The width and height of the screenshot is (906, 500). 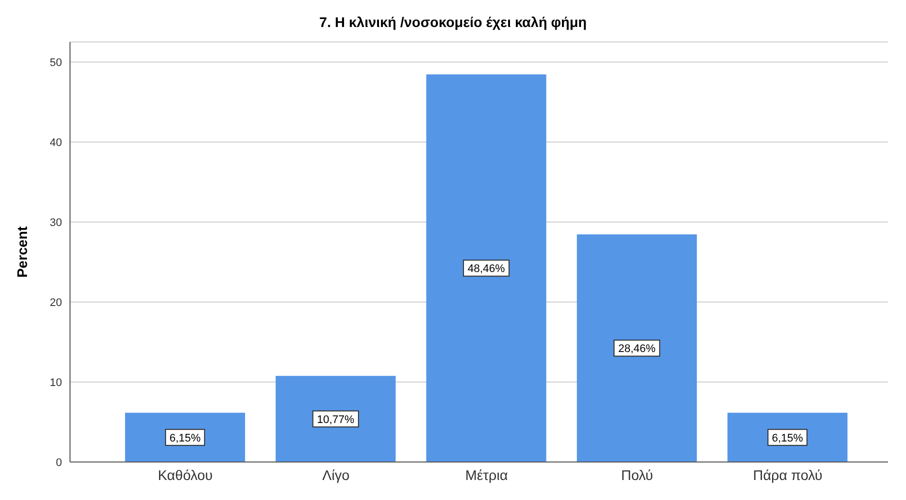 I want to click on data-label: 28,46%, so click(x=637, y=349).